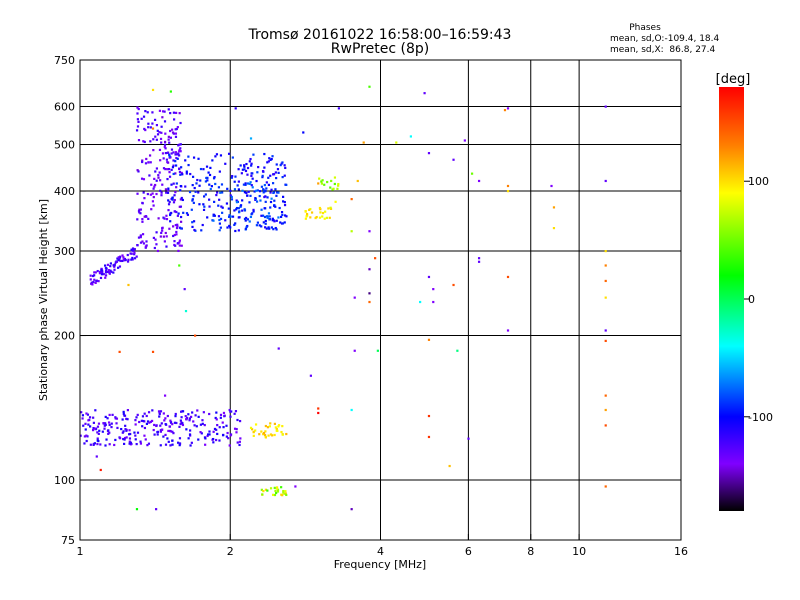 The width and height of the screenshot is (800, 600). I want to click on stats-line-o: mean, sd,O:-109.4, 18.4, so click(665, 39).